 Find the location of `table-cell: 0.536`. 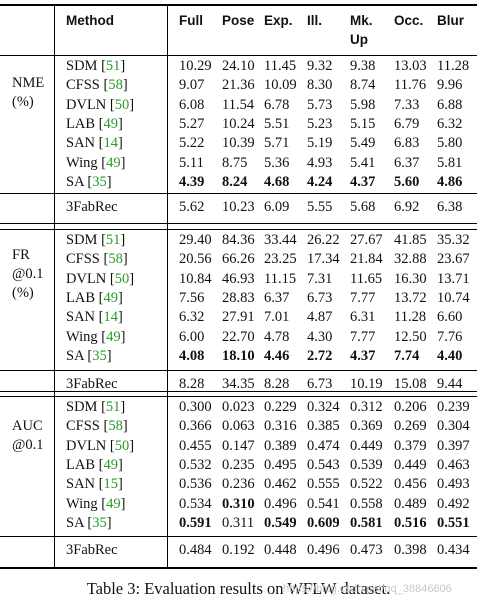

table-cell: 0.536 is located at coordinates (195, 484).